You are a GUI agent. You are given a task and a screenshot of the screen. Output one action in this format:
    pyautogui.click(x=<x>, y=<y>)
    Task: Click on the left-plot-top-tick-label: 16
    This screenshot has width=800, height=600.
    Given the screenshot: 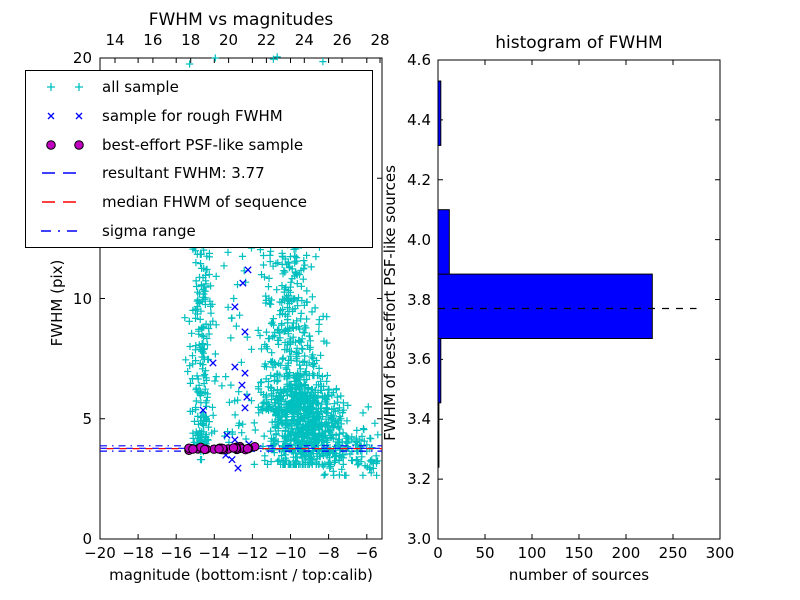 What is the action you would take?
    pyautogui.click(x=153, y=40)
    